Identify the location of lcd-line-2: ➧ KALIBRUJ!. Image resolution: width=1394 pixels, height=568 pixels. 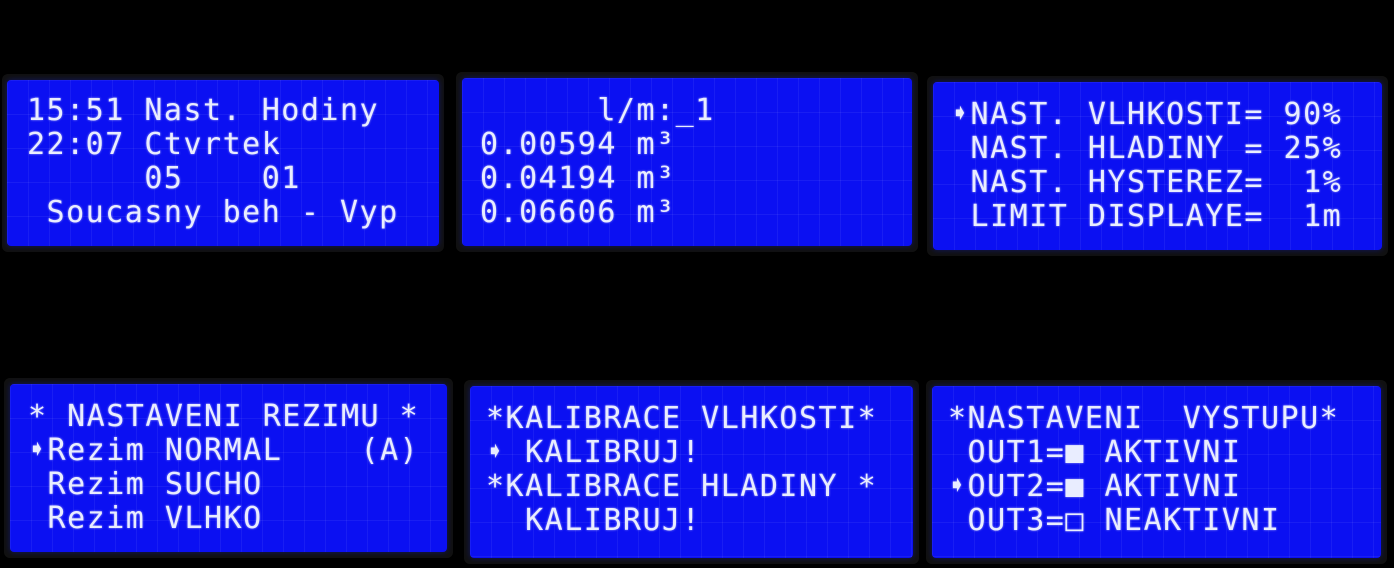
(594, 452).